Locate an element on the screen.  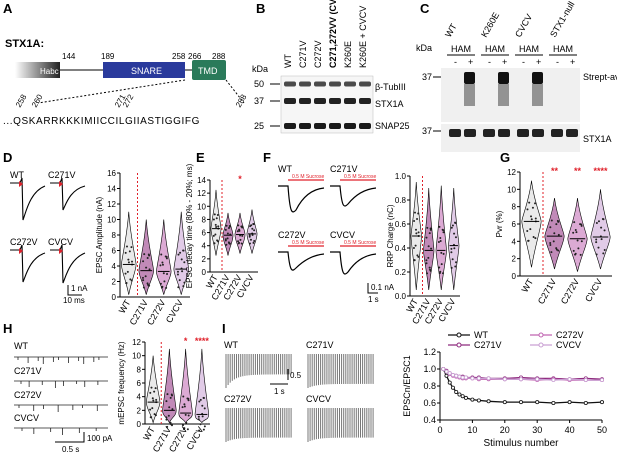
violin-wt is located at coordinates (531, 224).